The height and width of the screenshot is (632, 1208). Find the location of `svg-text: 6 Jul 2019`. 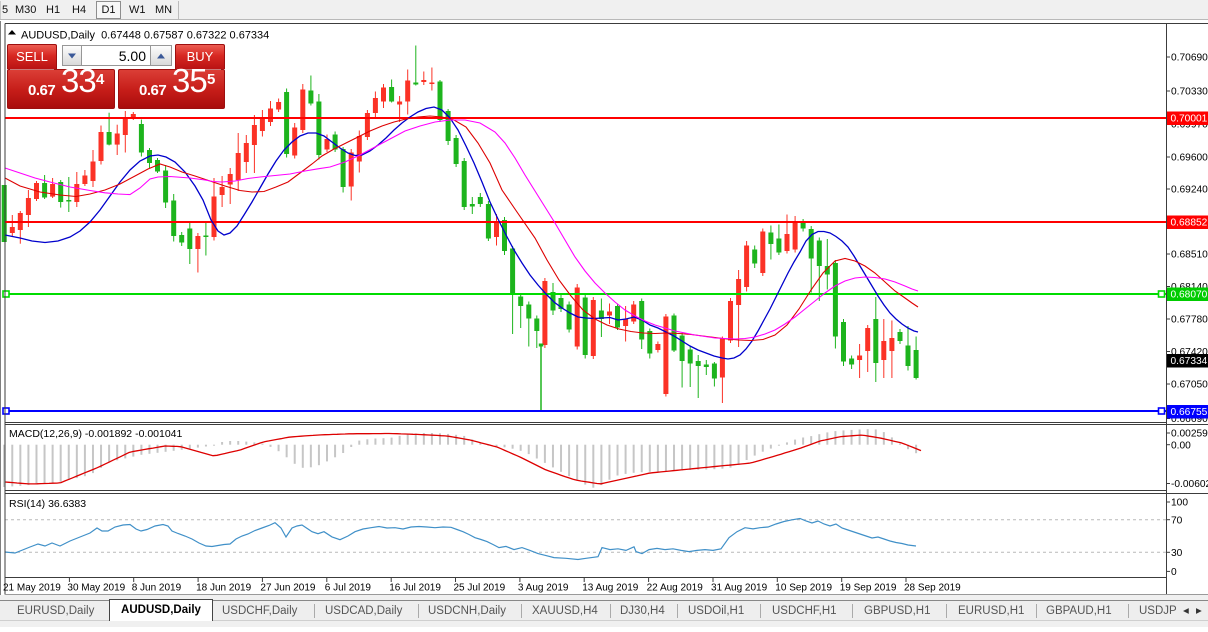

svg-text: 6 Jul 2019 is located at coordinates (348, 588).